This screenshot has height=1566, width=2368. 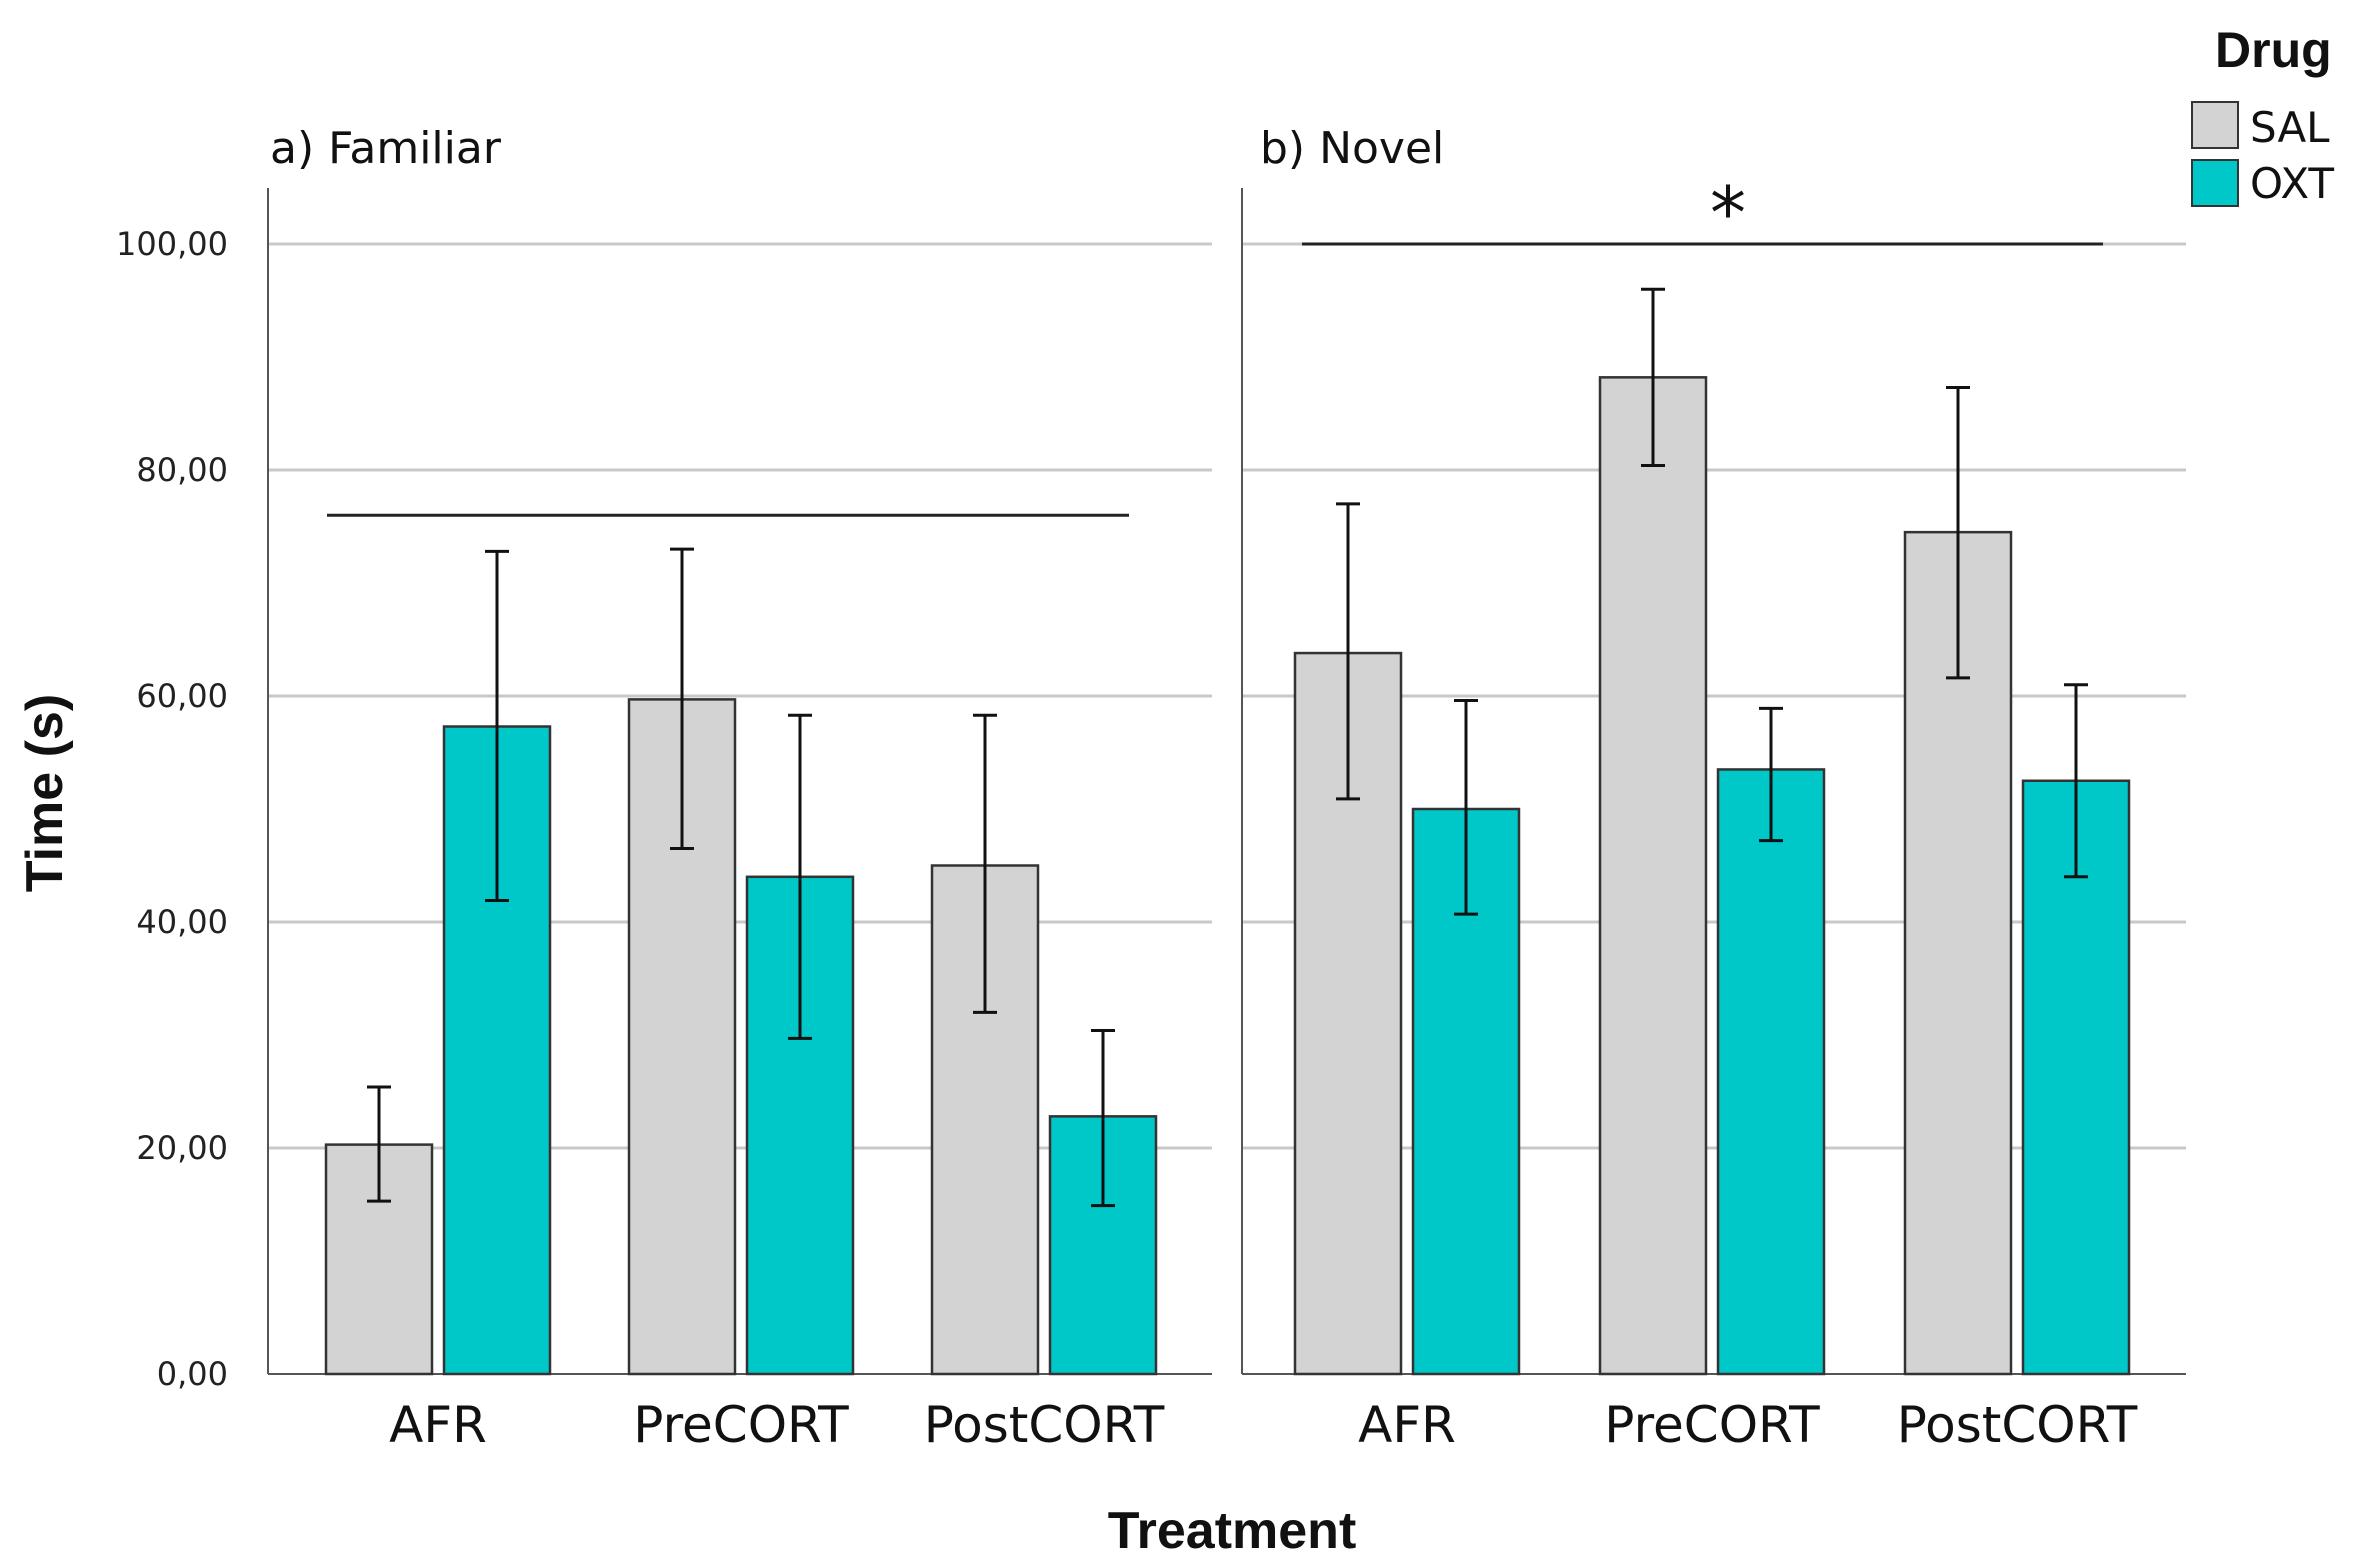 What do you see at coordinates (2215, 183) in the screenshot?
I see `legend-swatch-oxt` at bounding box center [2215, 183].